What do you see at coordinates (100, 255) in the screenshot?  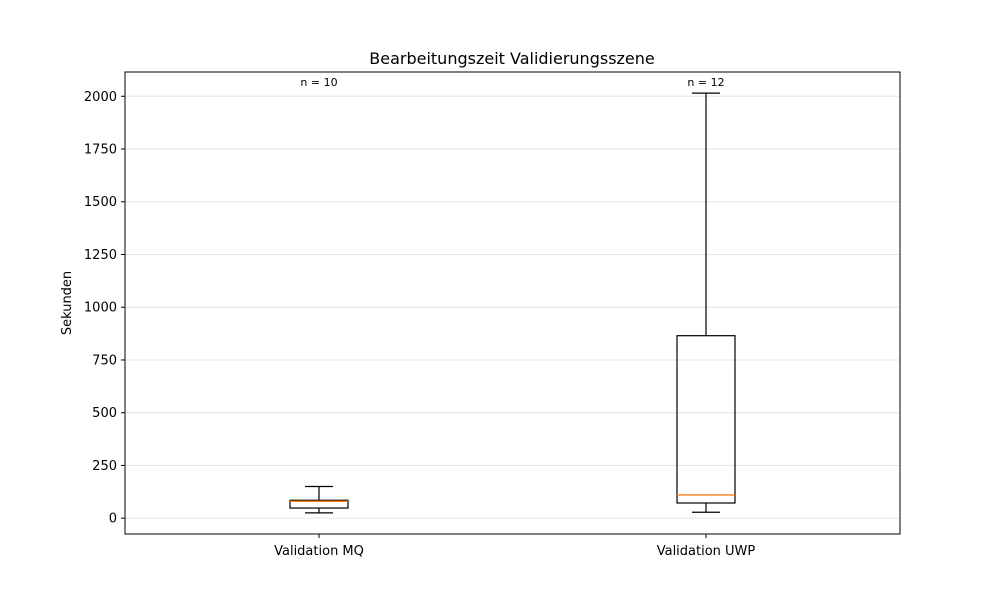 I see `y-tick-label: 1250` at bounding box center [100, 255].